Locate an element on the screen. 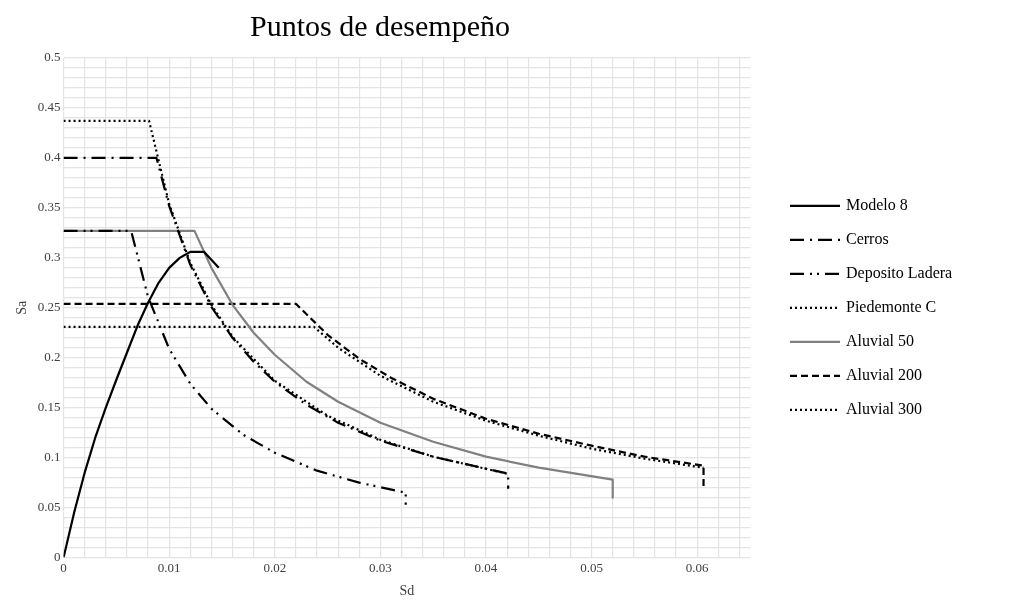 Image resolution: width=1010 pixels, height=609 pixels. legend-label: Aluvial 200 is located at coordinates (884, 374).